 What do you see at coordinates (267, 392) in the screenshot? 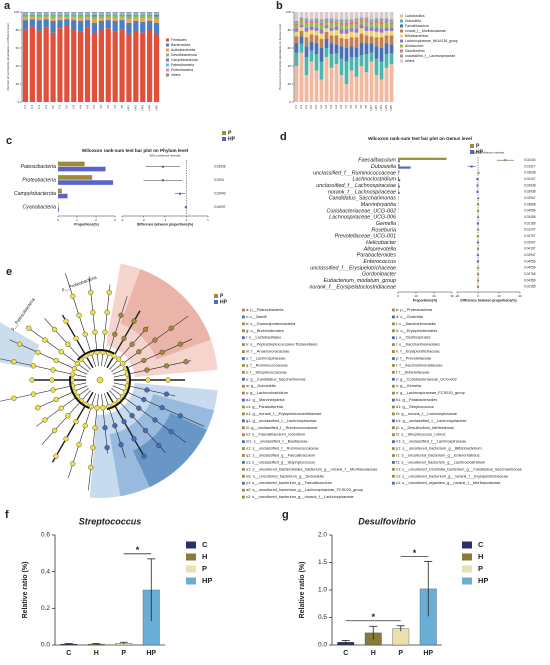
I see `legend-item: y: g__Lachnoclostridium` at bounding box center [267, 392].